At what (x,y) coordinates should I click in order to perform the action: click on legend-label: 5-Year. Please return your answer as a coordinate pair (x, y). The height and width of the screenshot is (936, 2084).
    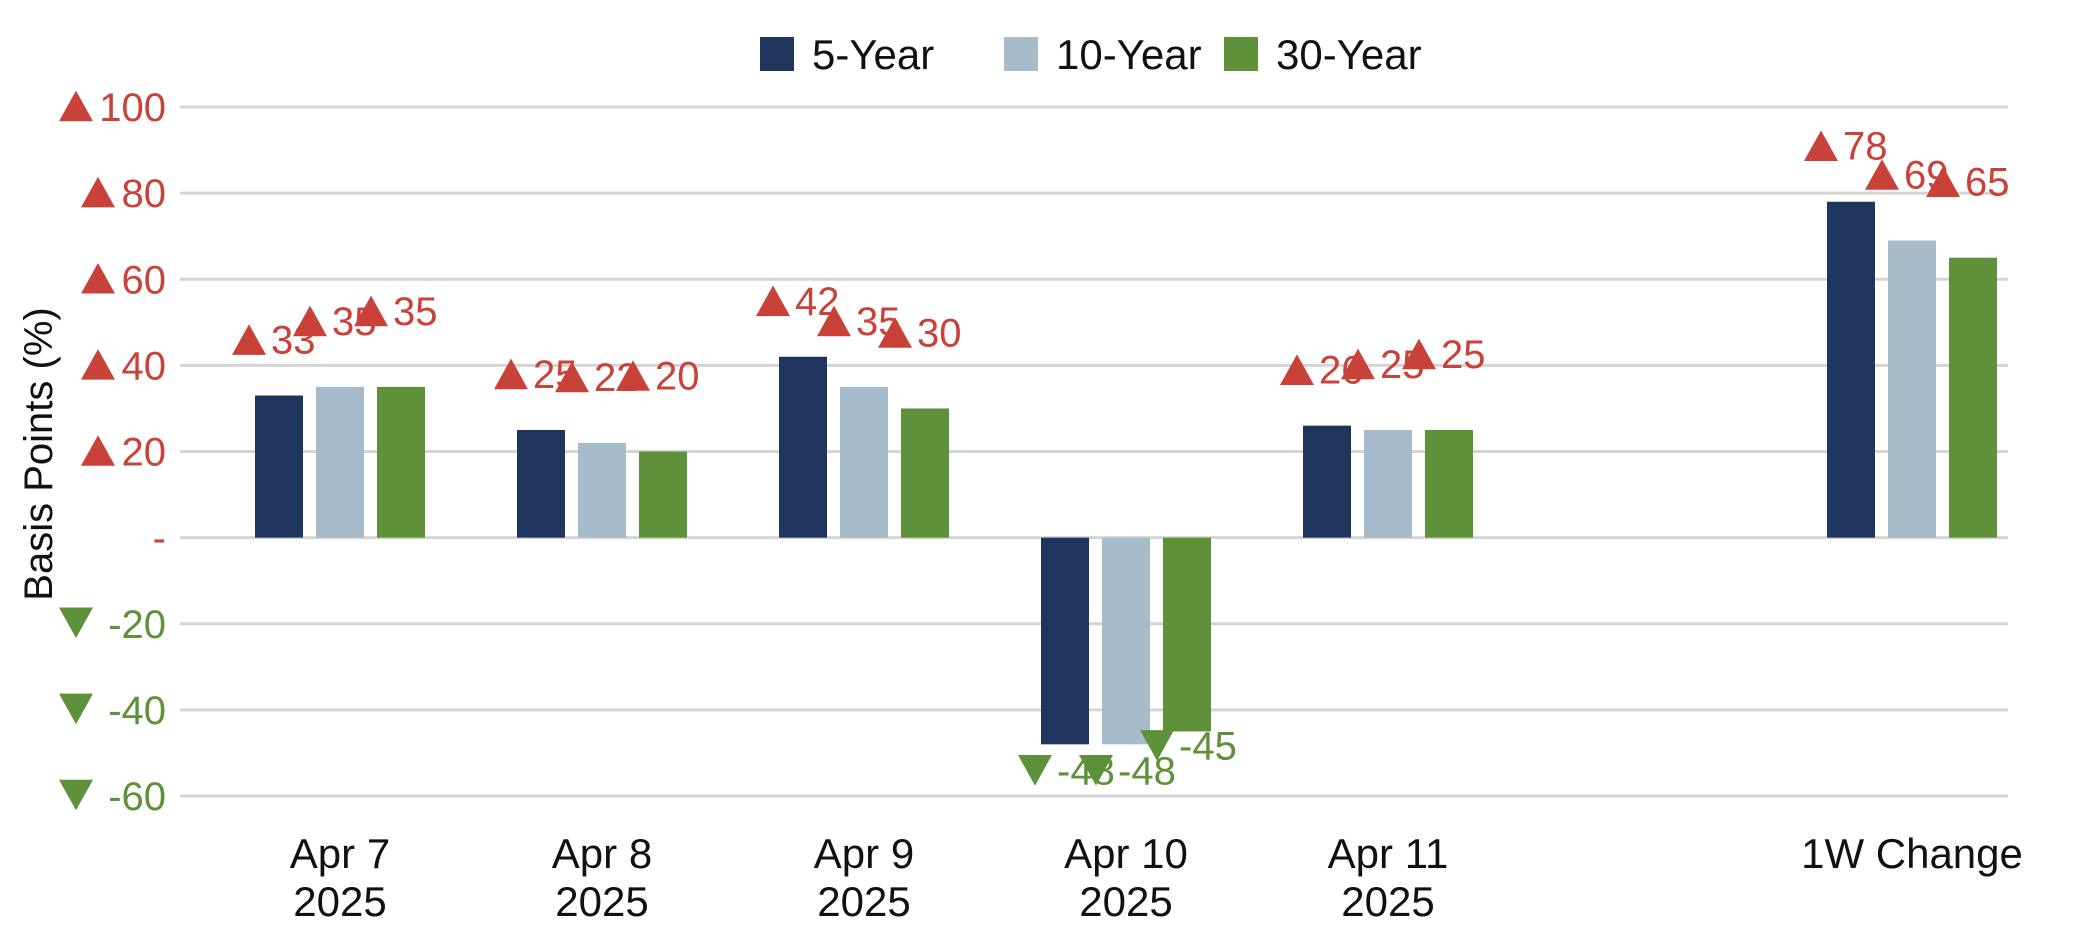
    Looking at the image, I should click on (873, 54).